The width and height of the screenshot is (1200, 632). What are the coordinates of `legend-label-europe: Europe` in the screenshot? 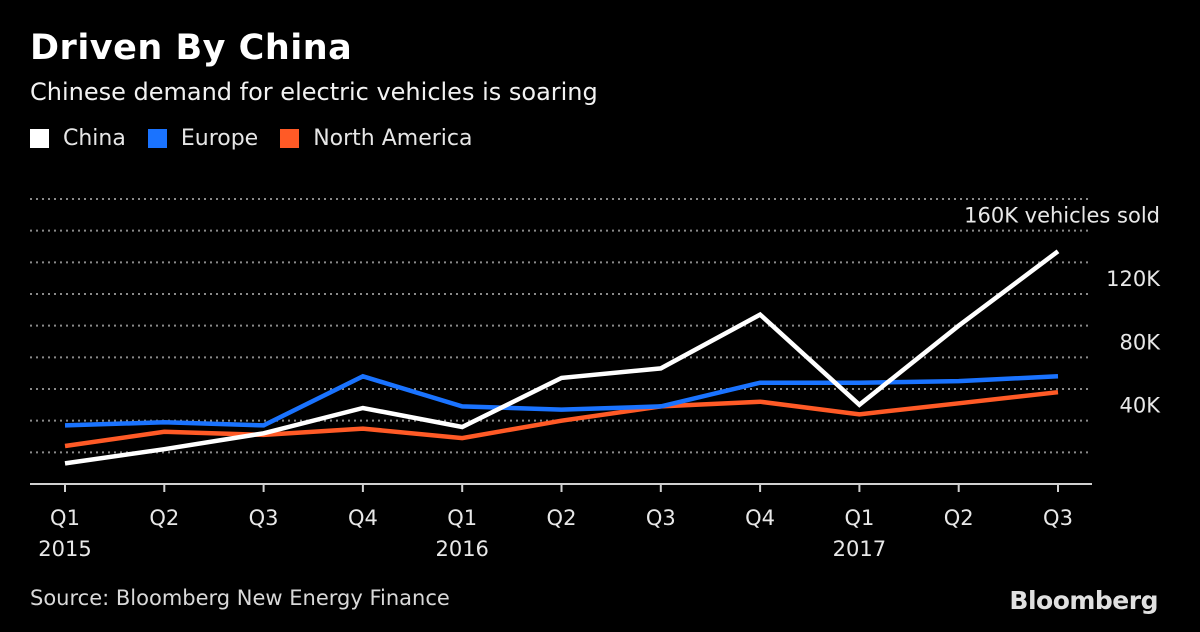 It's located at (219, 138).